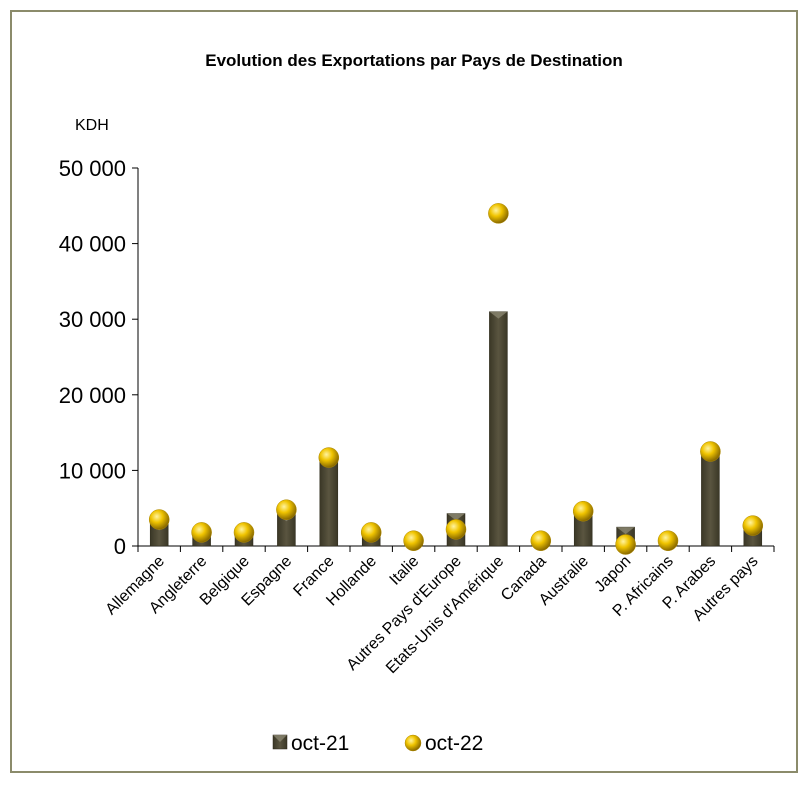 This screenshot has height=787, width=811. I want to click on legend: oct-21 oct-22, so click(377, 743).